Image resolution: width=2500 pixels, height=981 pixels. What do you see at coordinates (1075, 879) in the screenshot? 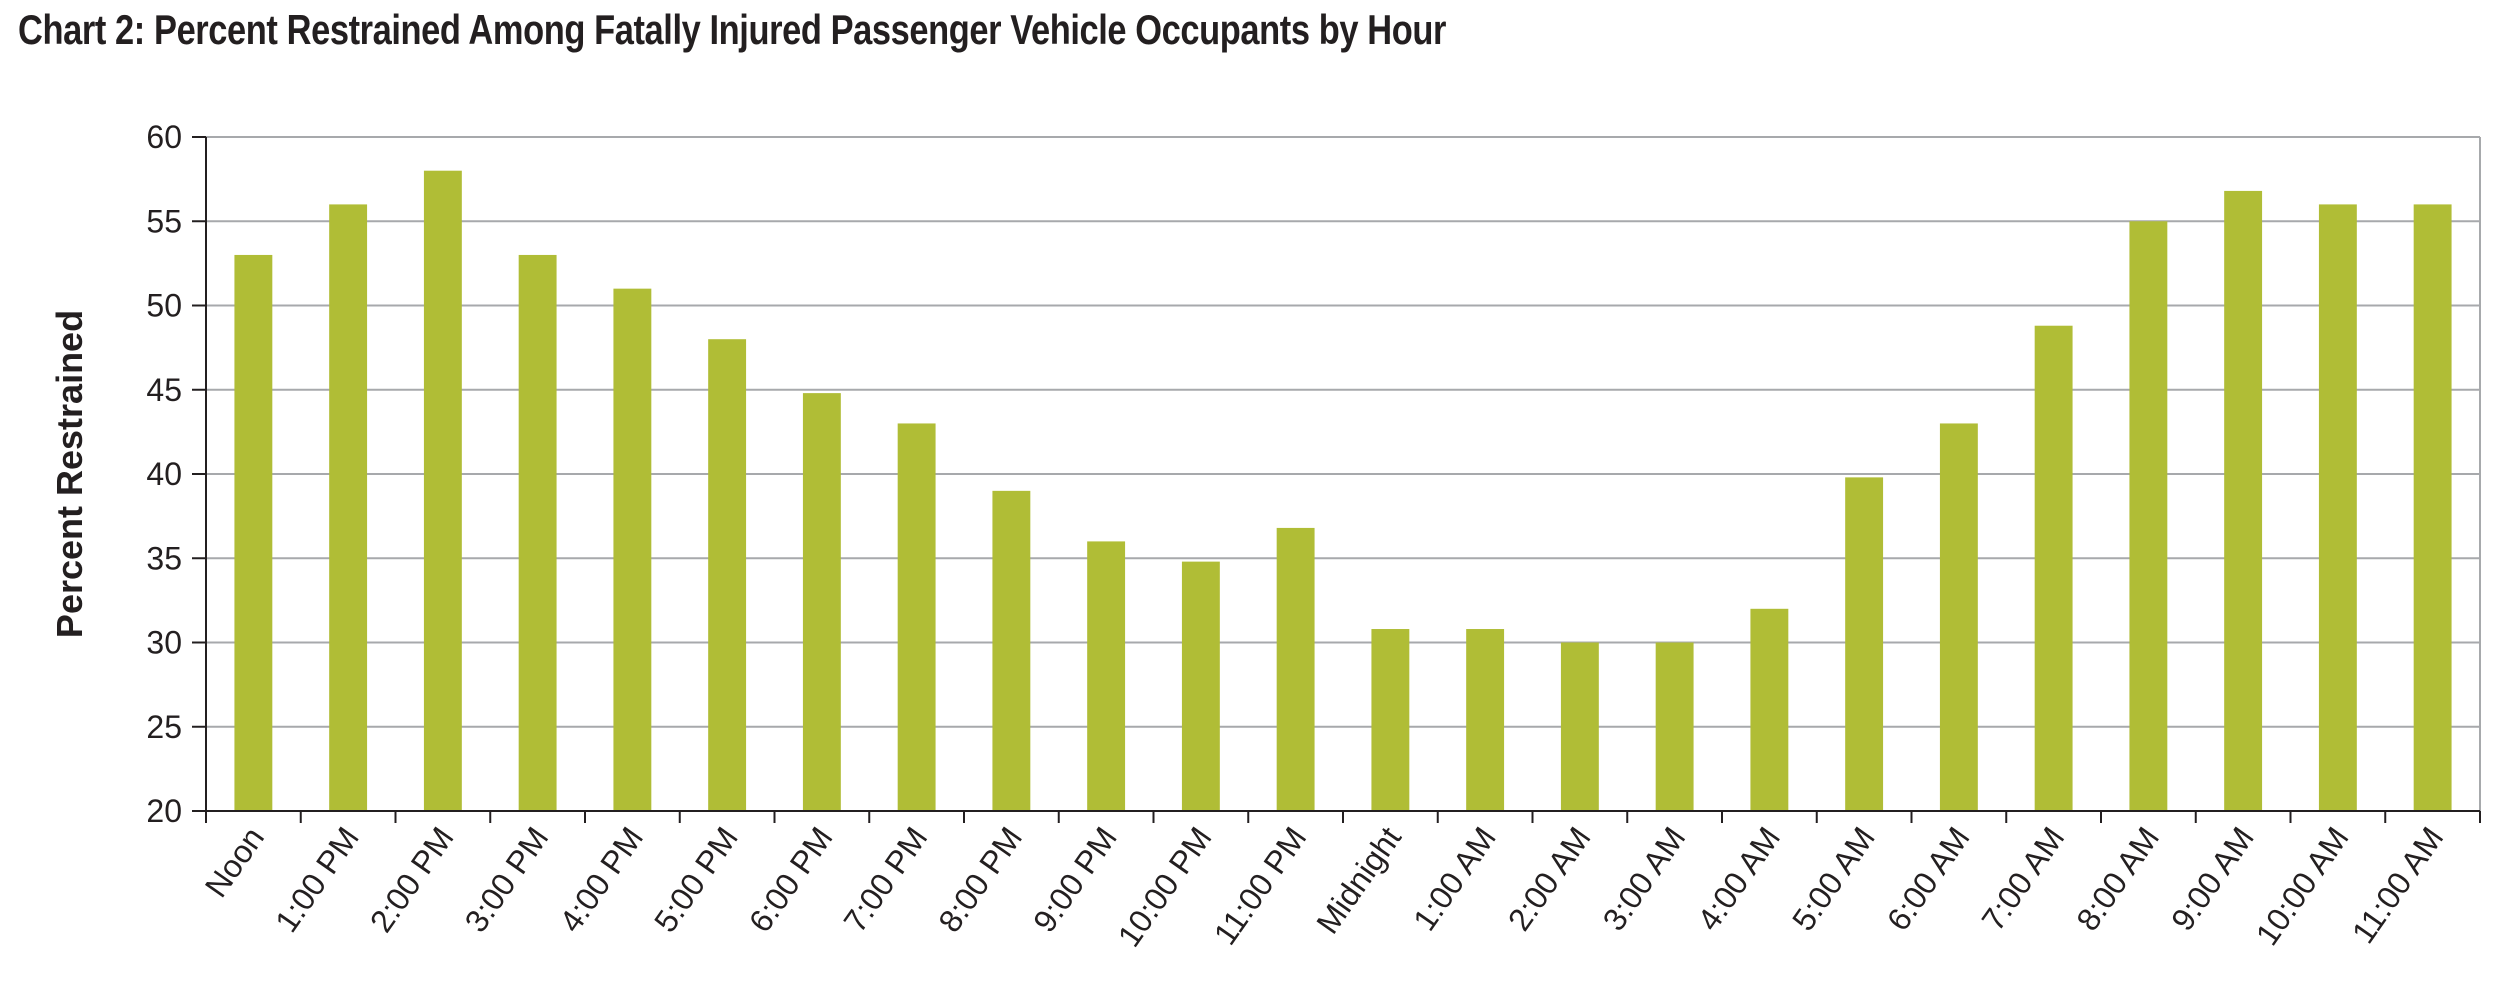
I see `x-tick-label: 9:00 PM` at bounding box center [1075, 879].